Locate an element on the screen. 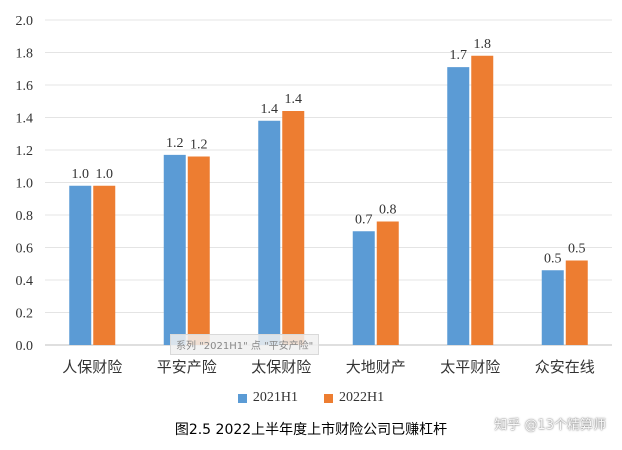 This screenshot has width=622, height=450. figure-caption: 图2.5 2022上半年度上市财险公司已赚杠杆 is located at coordinates (311, 430).